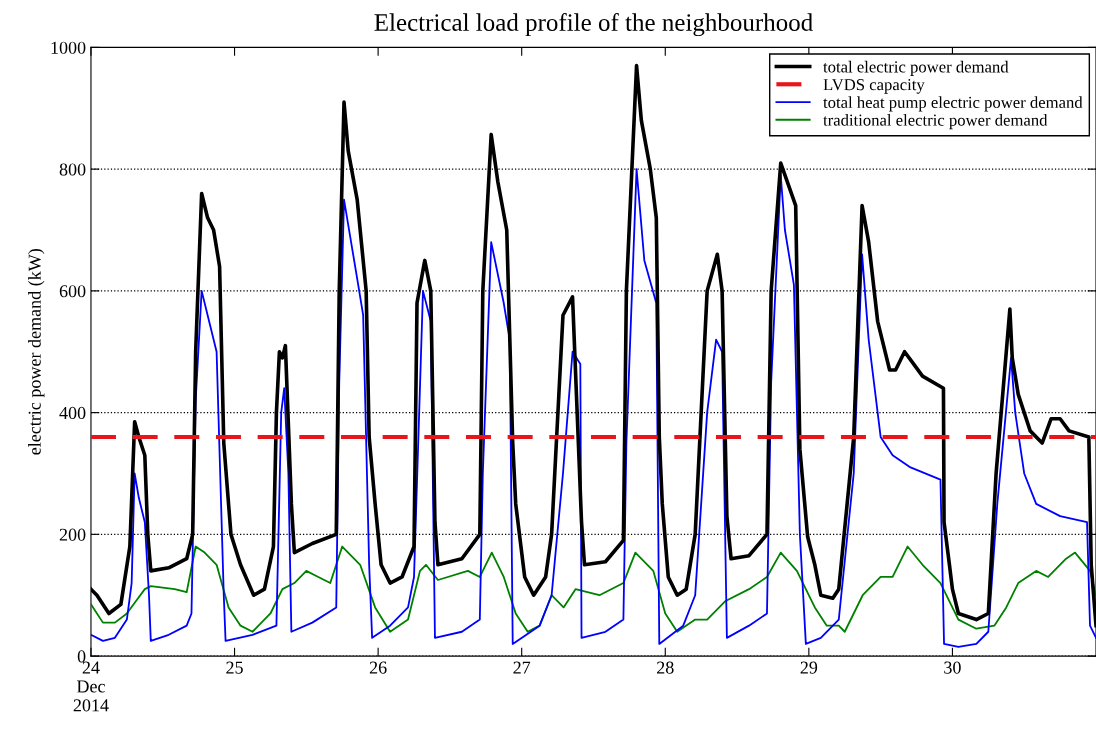 Image resolution: width=1096 pixels, height=729 pixels. What do you see at coordinates (916, 68) in the screenshot?
I see `legend-label: total electric power demand` at bounding box center [916, 68].